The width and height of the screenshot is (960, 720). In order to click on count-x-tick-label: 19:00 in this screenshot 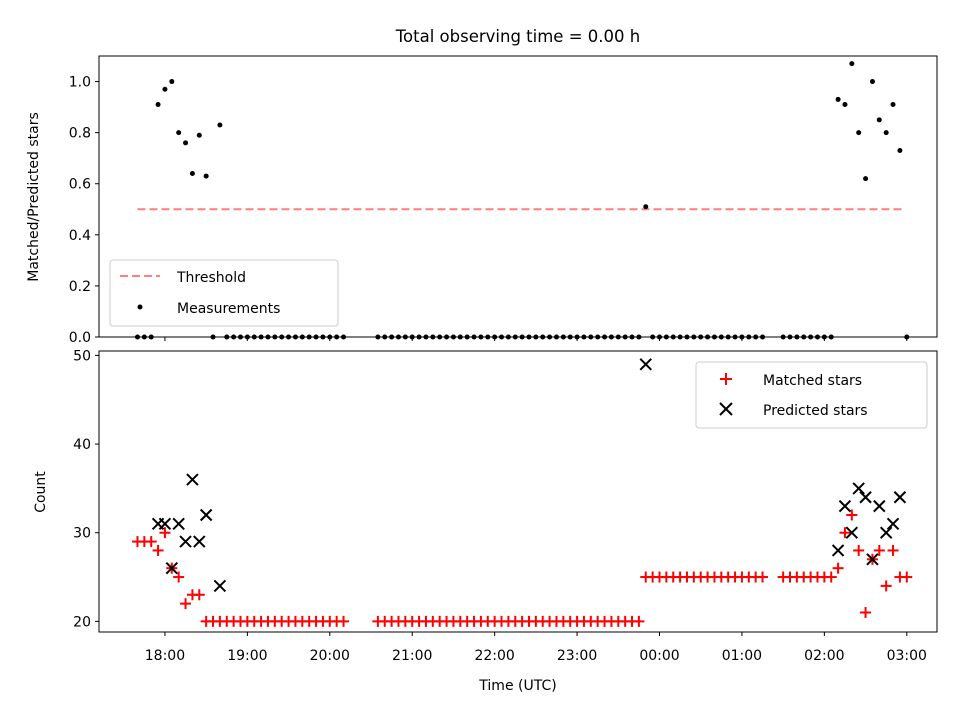, I will do `click(247, 656)`.